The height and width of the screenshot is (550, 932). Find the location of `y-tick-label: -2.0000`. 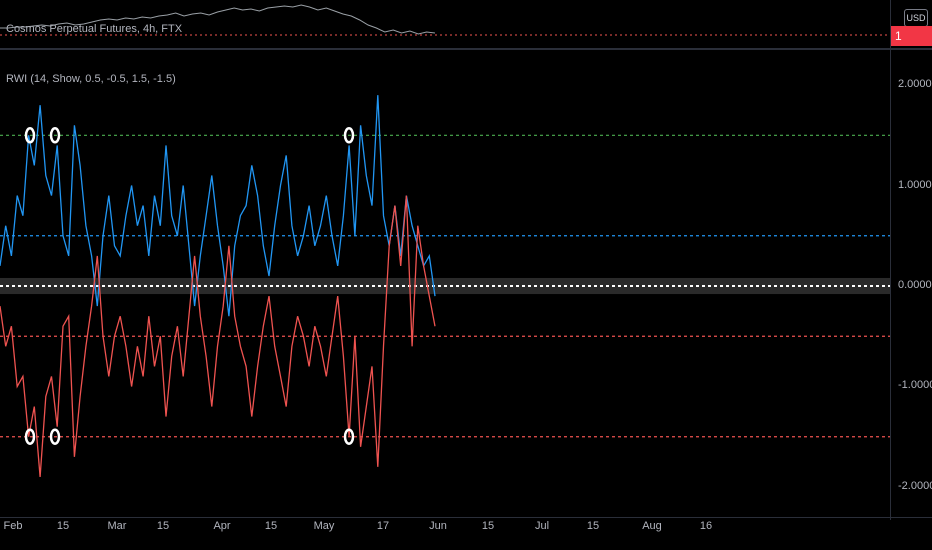

y-tick-label: -2.0000 is located at coordinates (915, 485).